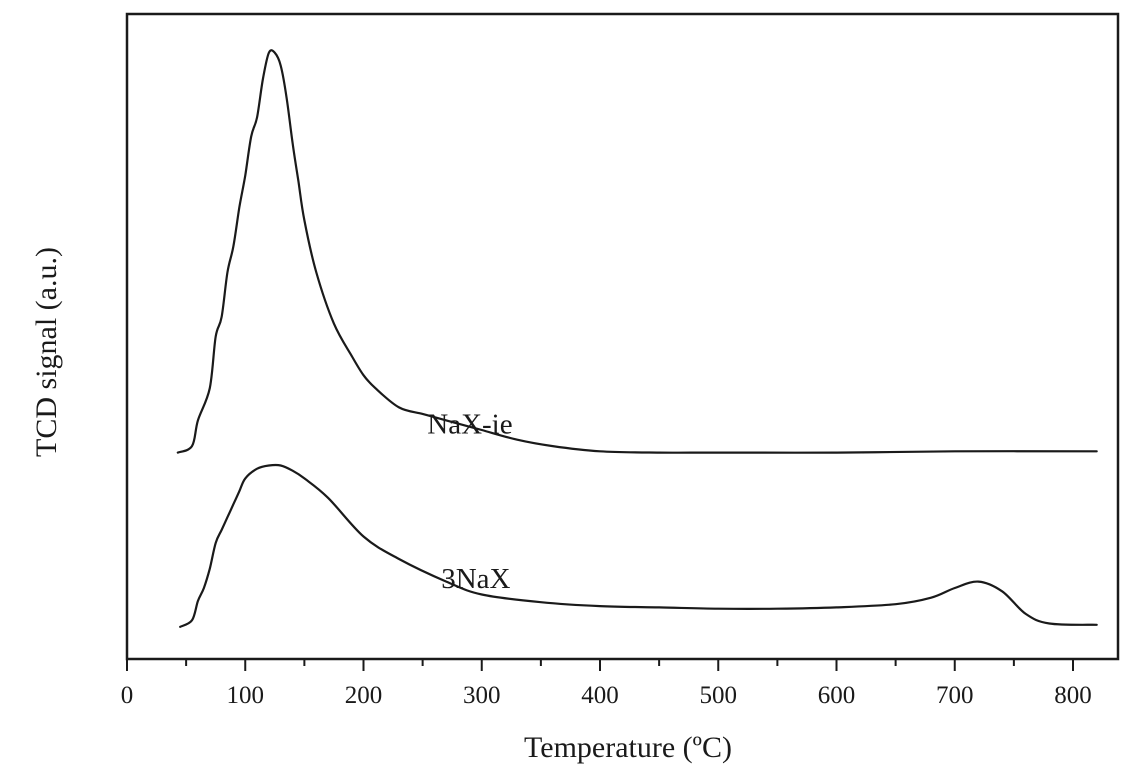  Describe the element at coordinates (628, 747) in the screenshot. I see `x-axis-title: Temperature (ºC)` at that location.